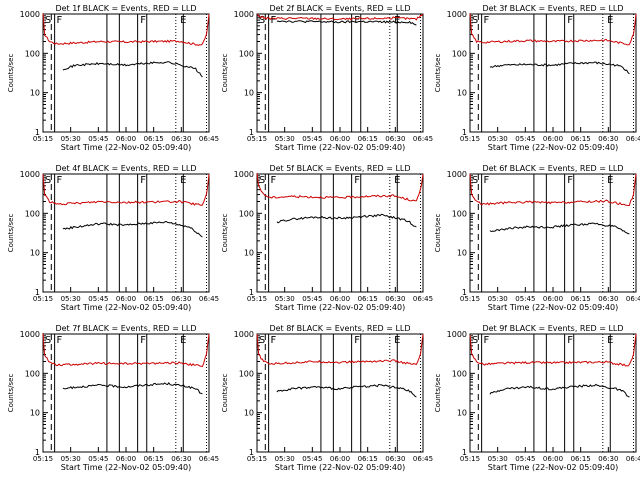 The height and width of the screenshot is (480, 640). Describe the element at coordinates (552, 8) in the screenshot. I see `panel-title: Det 3f BLACK = Events, RED = LLD` at that location.